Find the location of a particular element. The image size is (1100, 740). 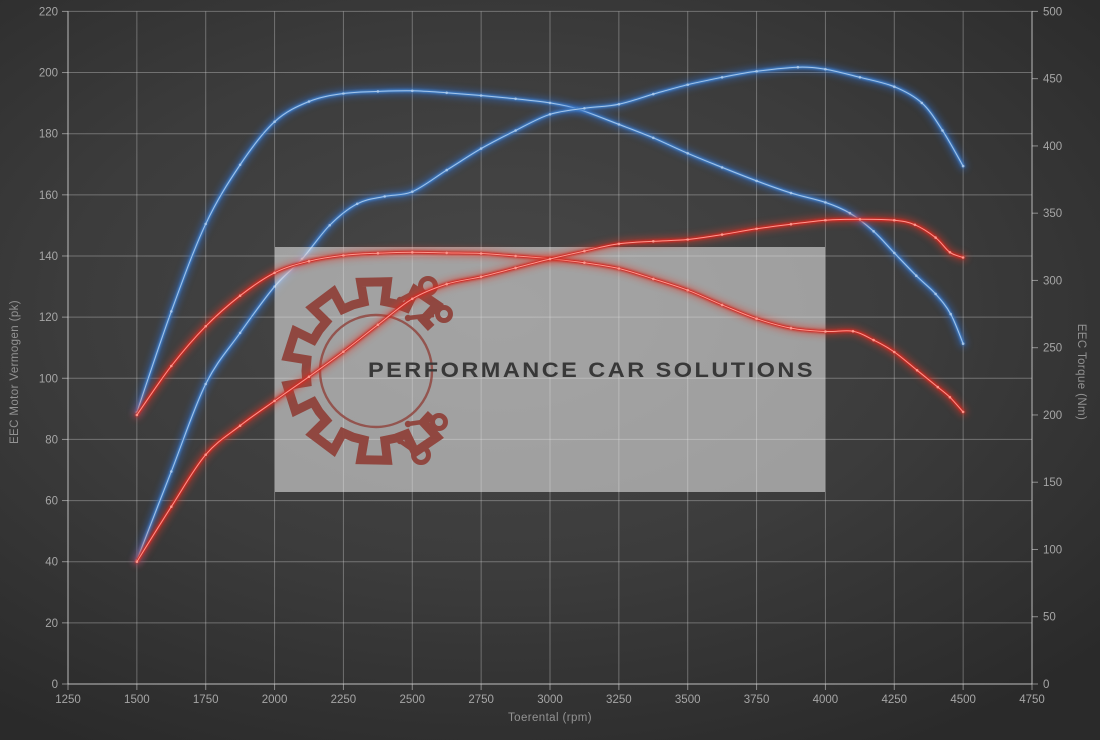

x-axis-tick-label: 4000 is located at coordinates (826, 700).